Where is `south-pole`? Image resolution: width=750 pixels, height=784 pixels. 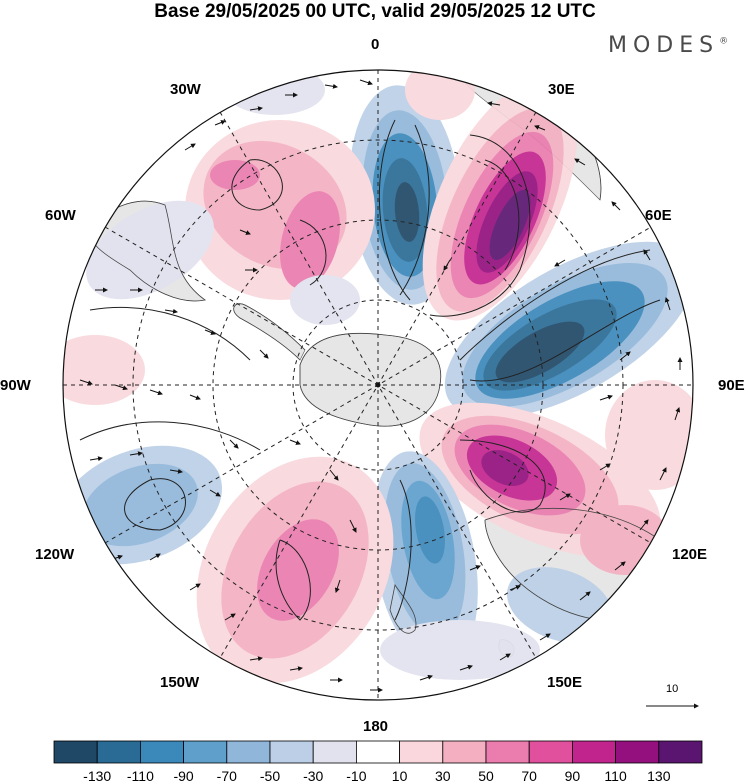
south-pole is located at coordinates (378, 385).